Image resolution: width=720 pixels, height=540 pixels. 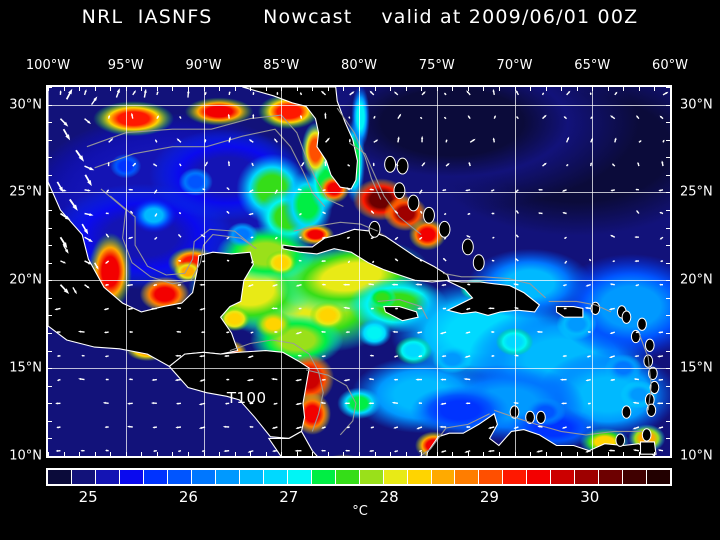 What do you see at coordinates (25, 280) in the screenshot?
I see `lat-label-left-20N: 20°N` at bounding box center [25, 280].